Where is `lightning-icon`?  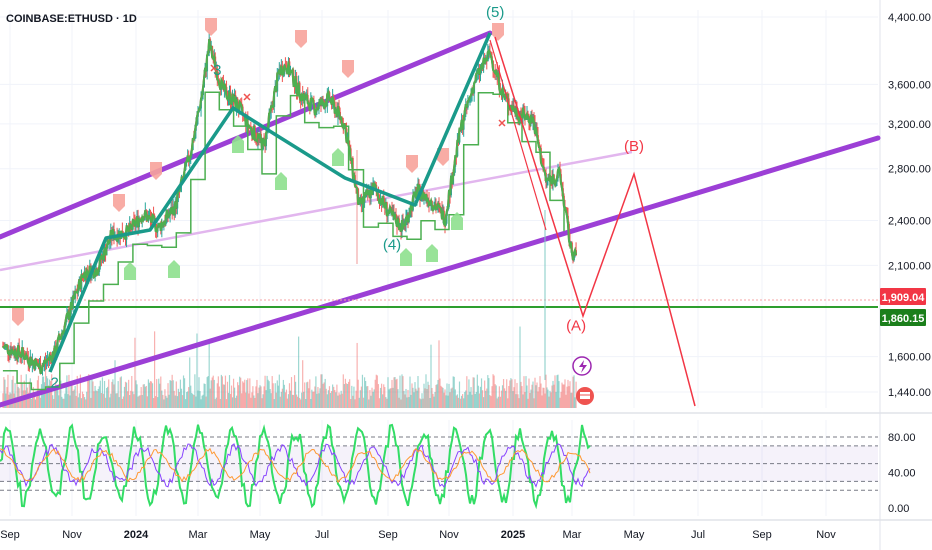
lightning-icon is located at coordinates (583, 366).